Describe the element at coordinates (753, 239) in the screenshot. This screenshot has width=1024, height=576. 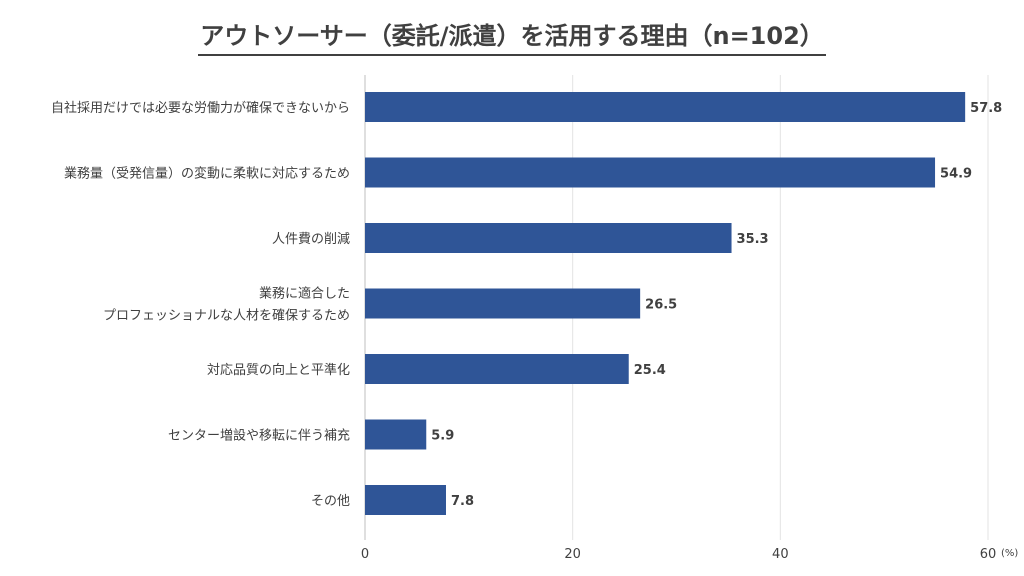
I see `data-label: 35.3` at that location.